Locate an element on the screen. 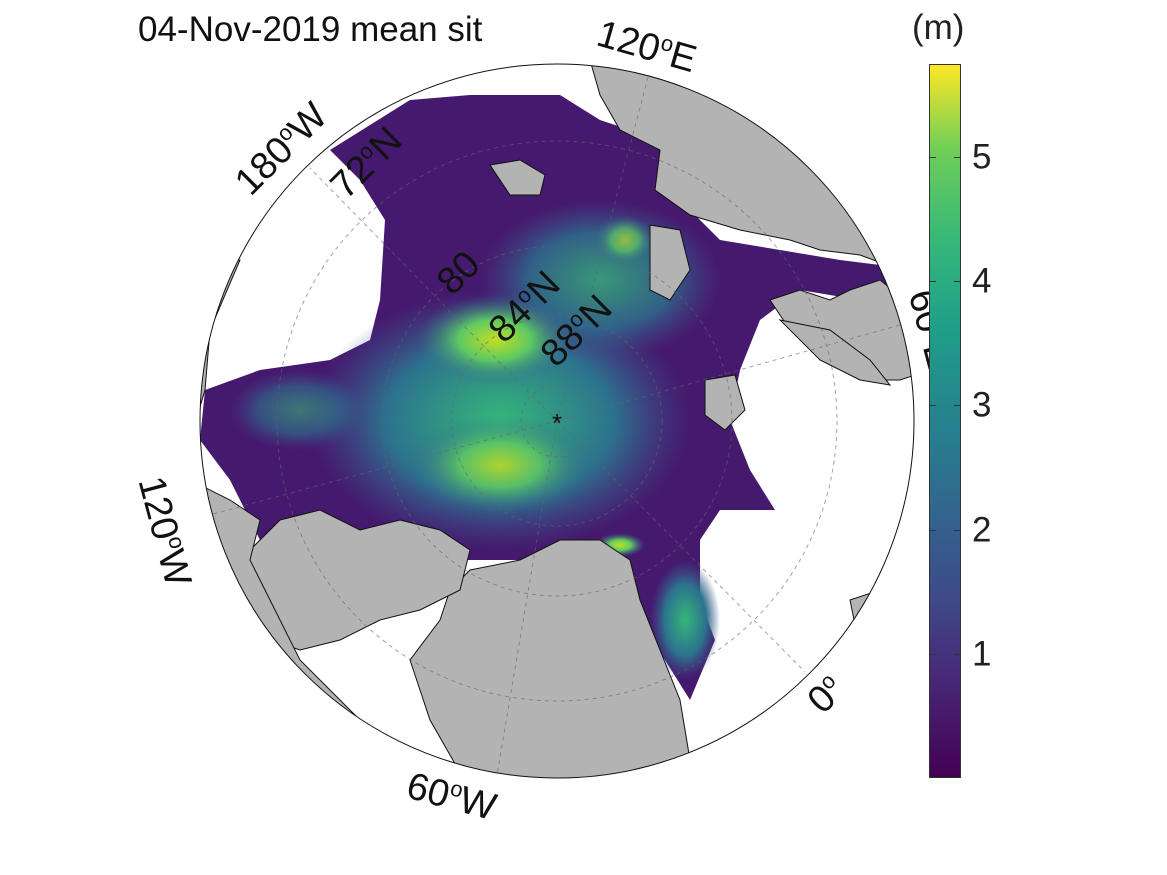  pole-marker: * is located at coordinates (557, 423).